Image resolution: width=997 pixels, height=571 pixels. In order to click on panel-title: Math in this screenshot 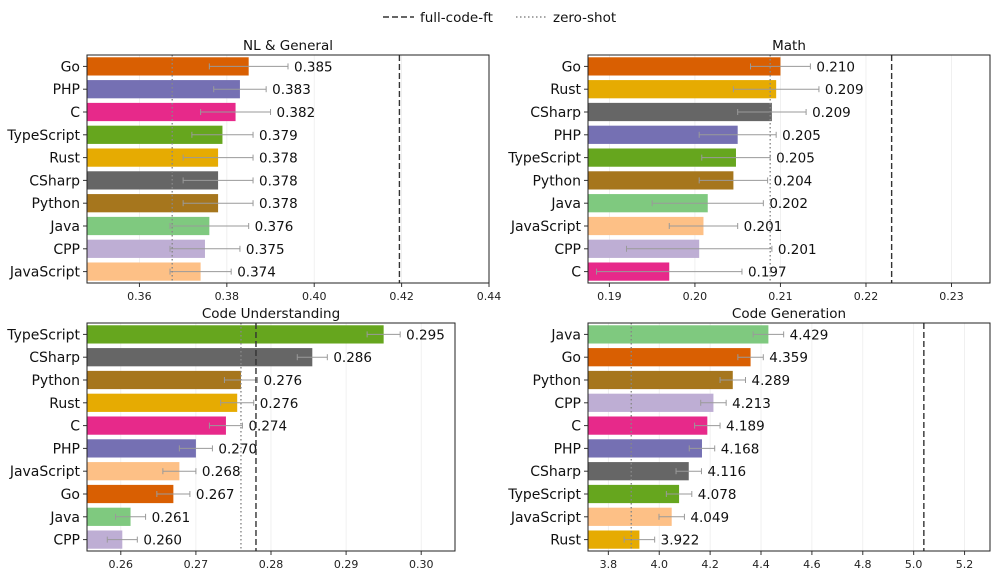, I will do `click(789, 46)`.